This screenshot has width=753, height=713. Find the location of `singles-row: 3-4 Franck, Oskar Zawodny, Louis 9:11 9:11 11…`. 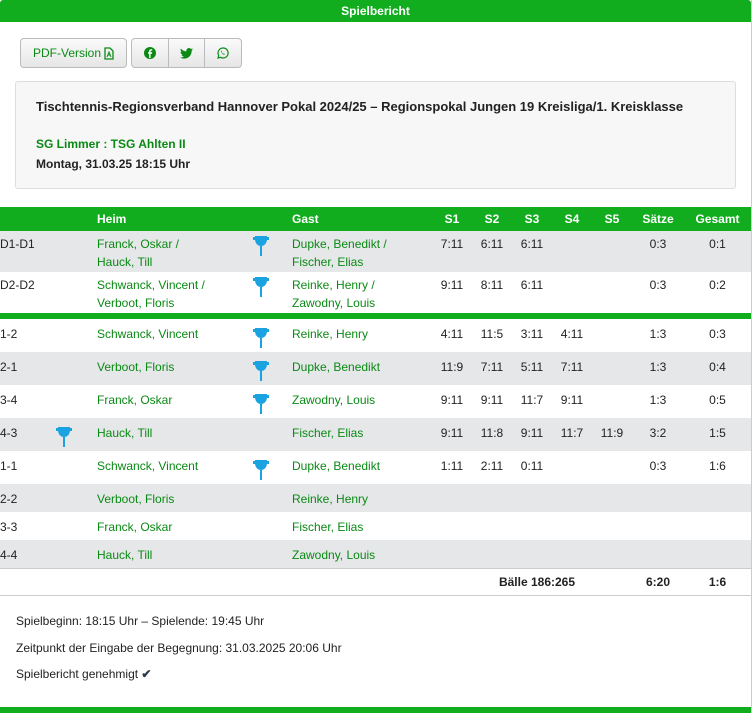

singles-row: 3-4 Franck, Oskar Zawodny, Louis 9:11 9:11 11… is located at coordinates (375, 401).